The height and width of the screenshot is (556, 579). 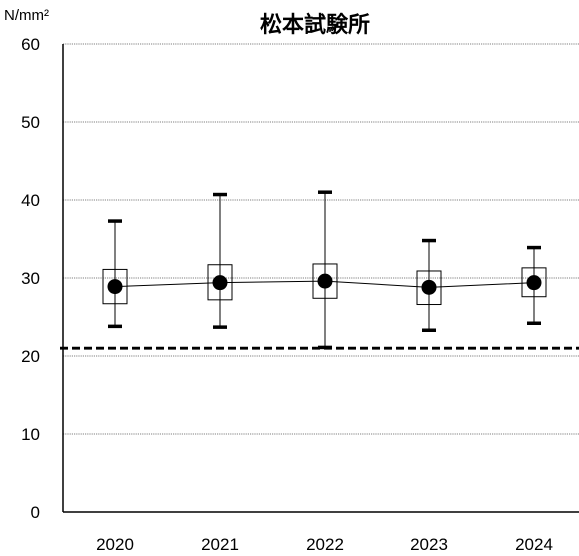 What do you see at coordinates (26, 15) in the screenshot?
I see `y-axis-unit: N/mm²` at bounding box center [26, 15].